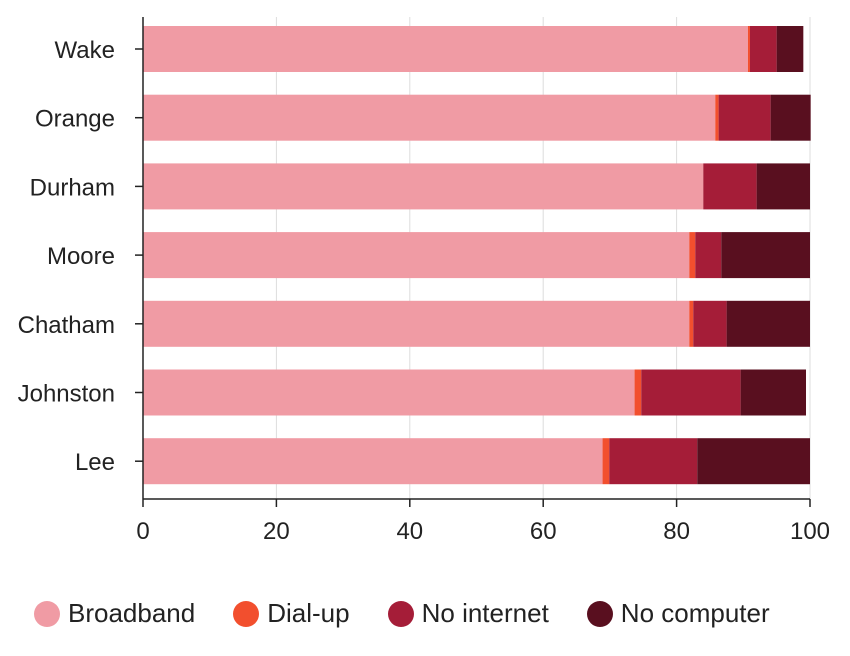  I want to click on legend-label: Broadband, so click(132, 613).